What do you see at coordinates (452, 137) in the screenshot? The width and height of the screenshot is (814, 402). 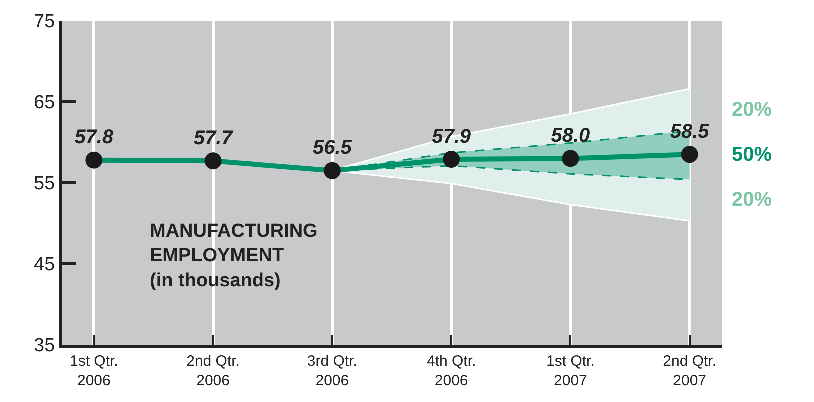 I see `data-label: 57.9` at bounding box center [452, 137].